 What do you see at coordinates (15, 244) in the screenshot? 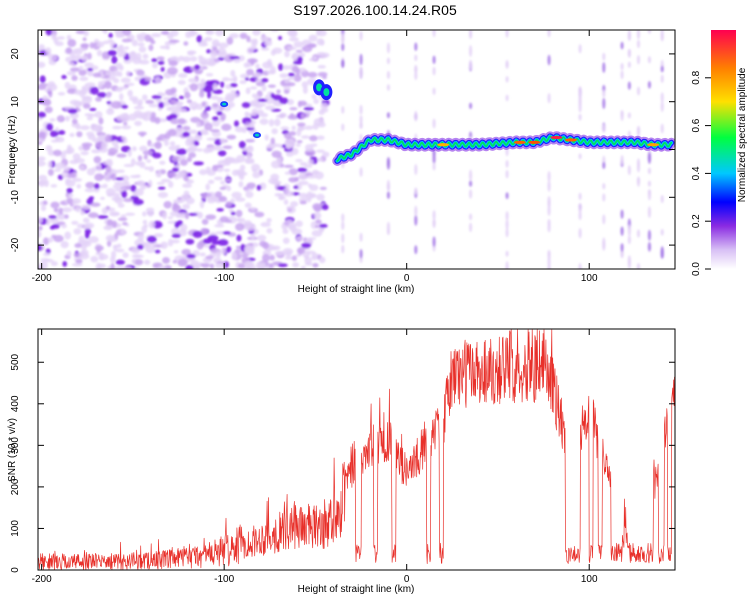
I see `spec-ytick-label-0: -20` at bounding box center [15, 244].